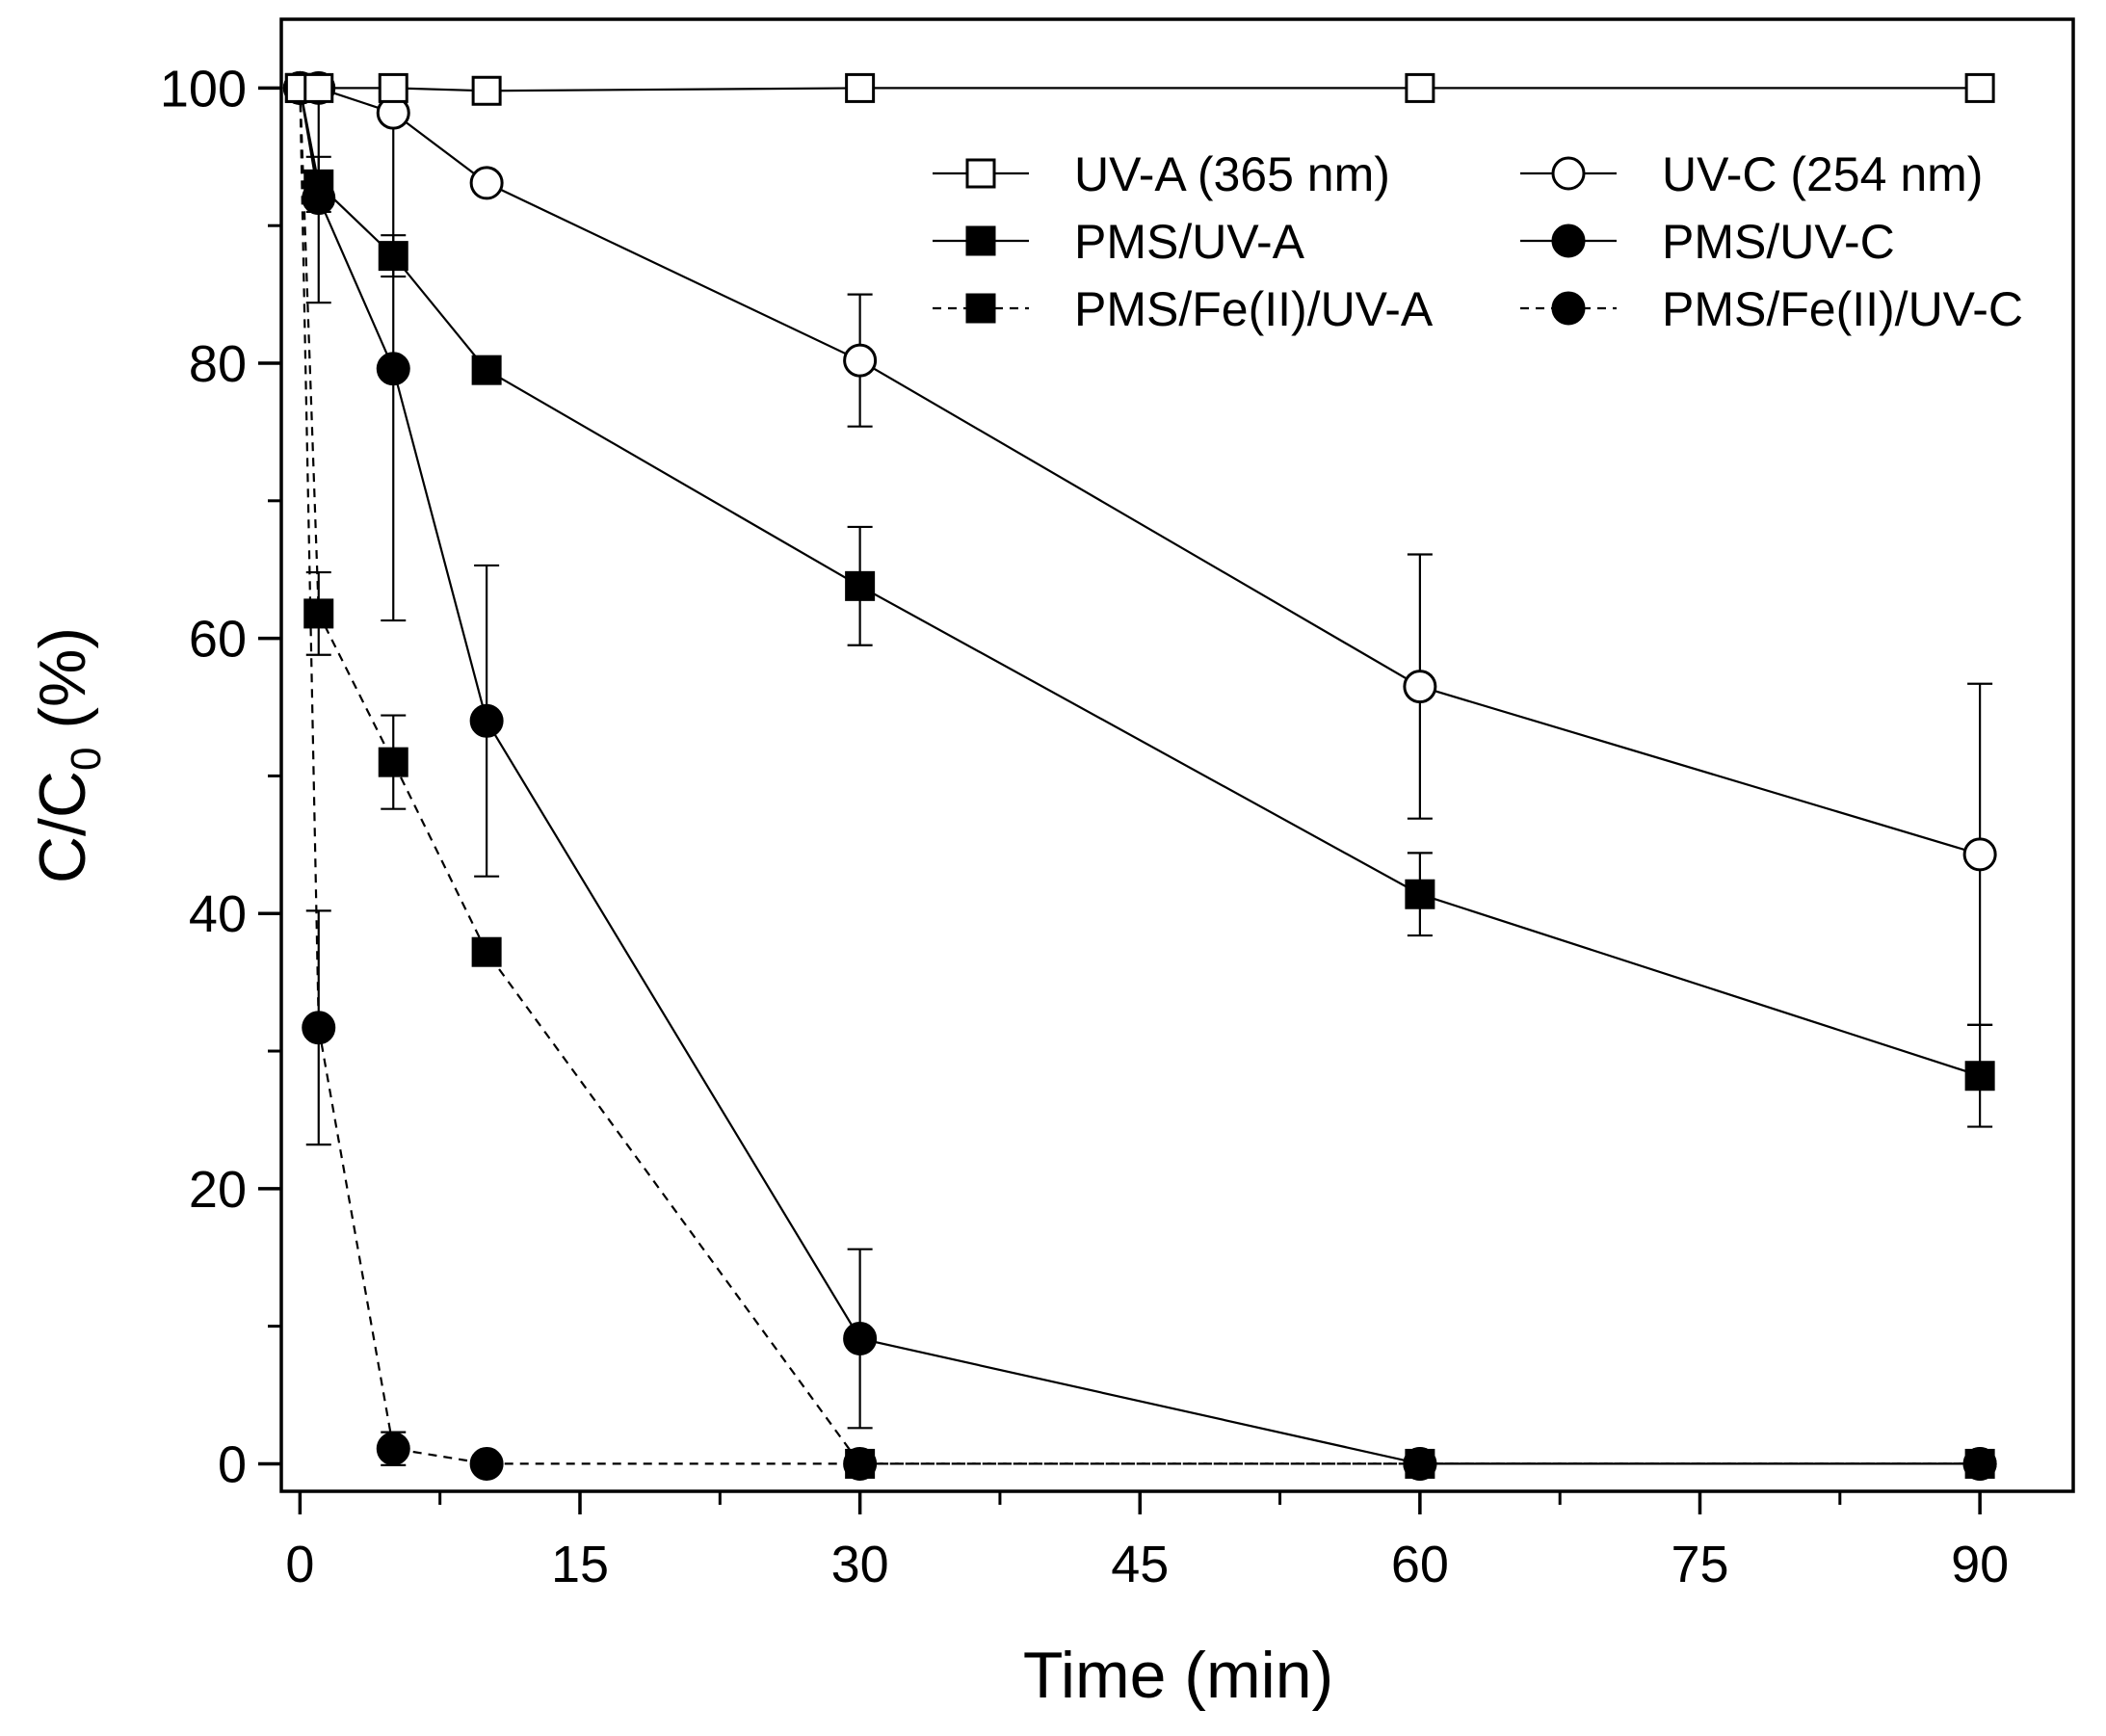 Image resolution: width=2106 pixels, height=1736 pixels. I want to click on y-tick-label: 0, so click(232, 1464).